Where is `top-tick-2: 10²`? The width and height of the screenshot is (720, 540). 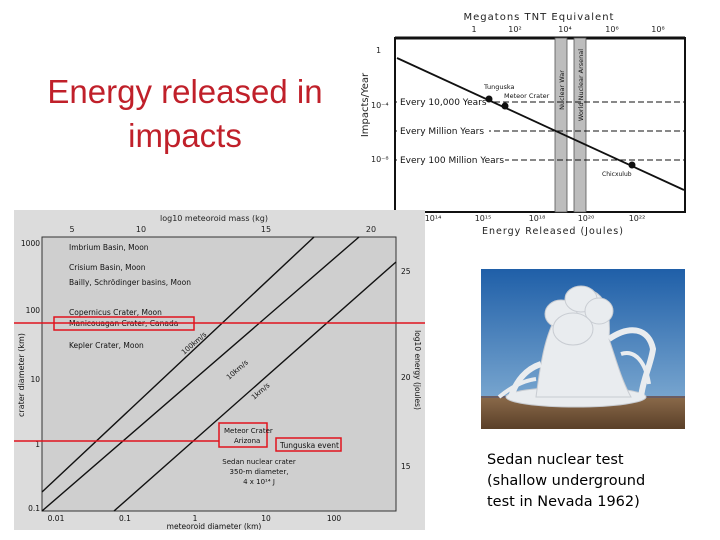 top-tick-2: 10² is located at coordinates (514, 29).